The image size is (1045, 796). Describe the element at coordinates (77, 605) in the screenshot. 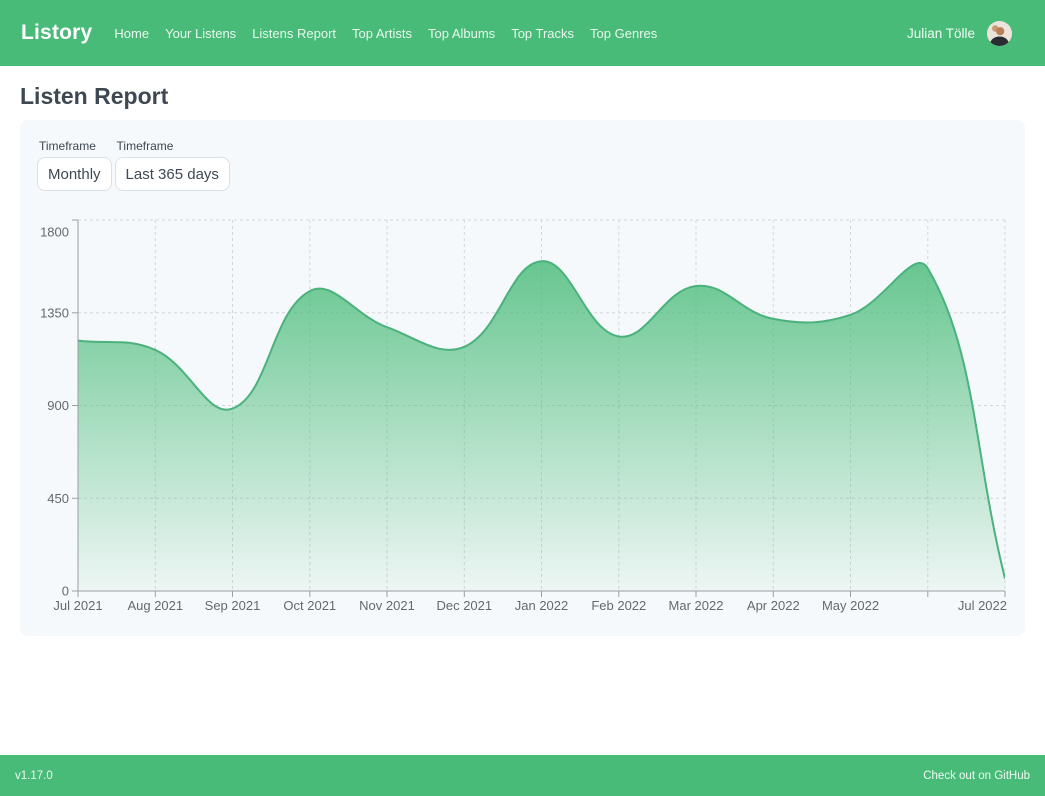

I see `svg-text: Jul 2021` at that location.